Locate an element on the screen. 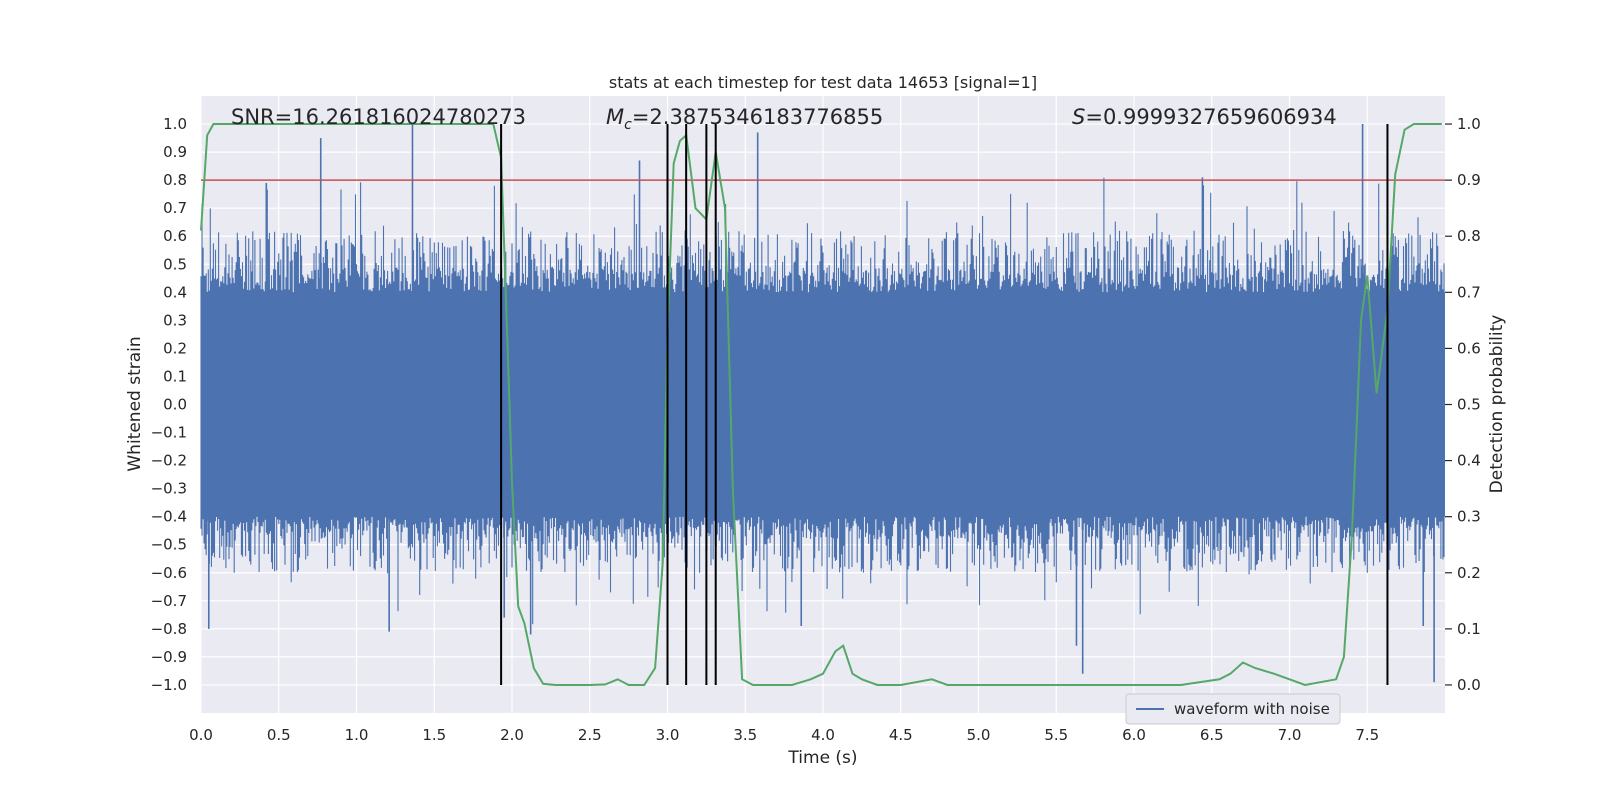 The width and height of the screenshot is (1600, 800). y-right-tick-label: 0.8 is located at coordinates (1469, 236).